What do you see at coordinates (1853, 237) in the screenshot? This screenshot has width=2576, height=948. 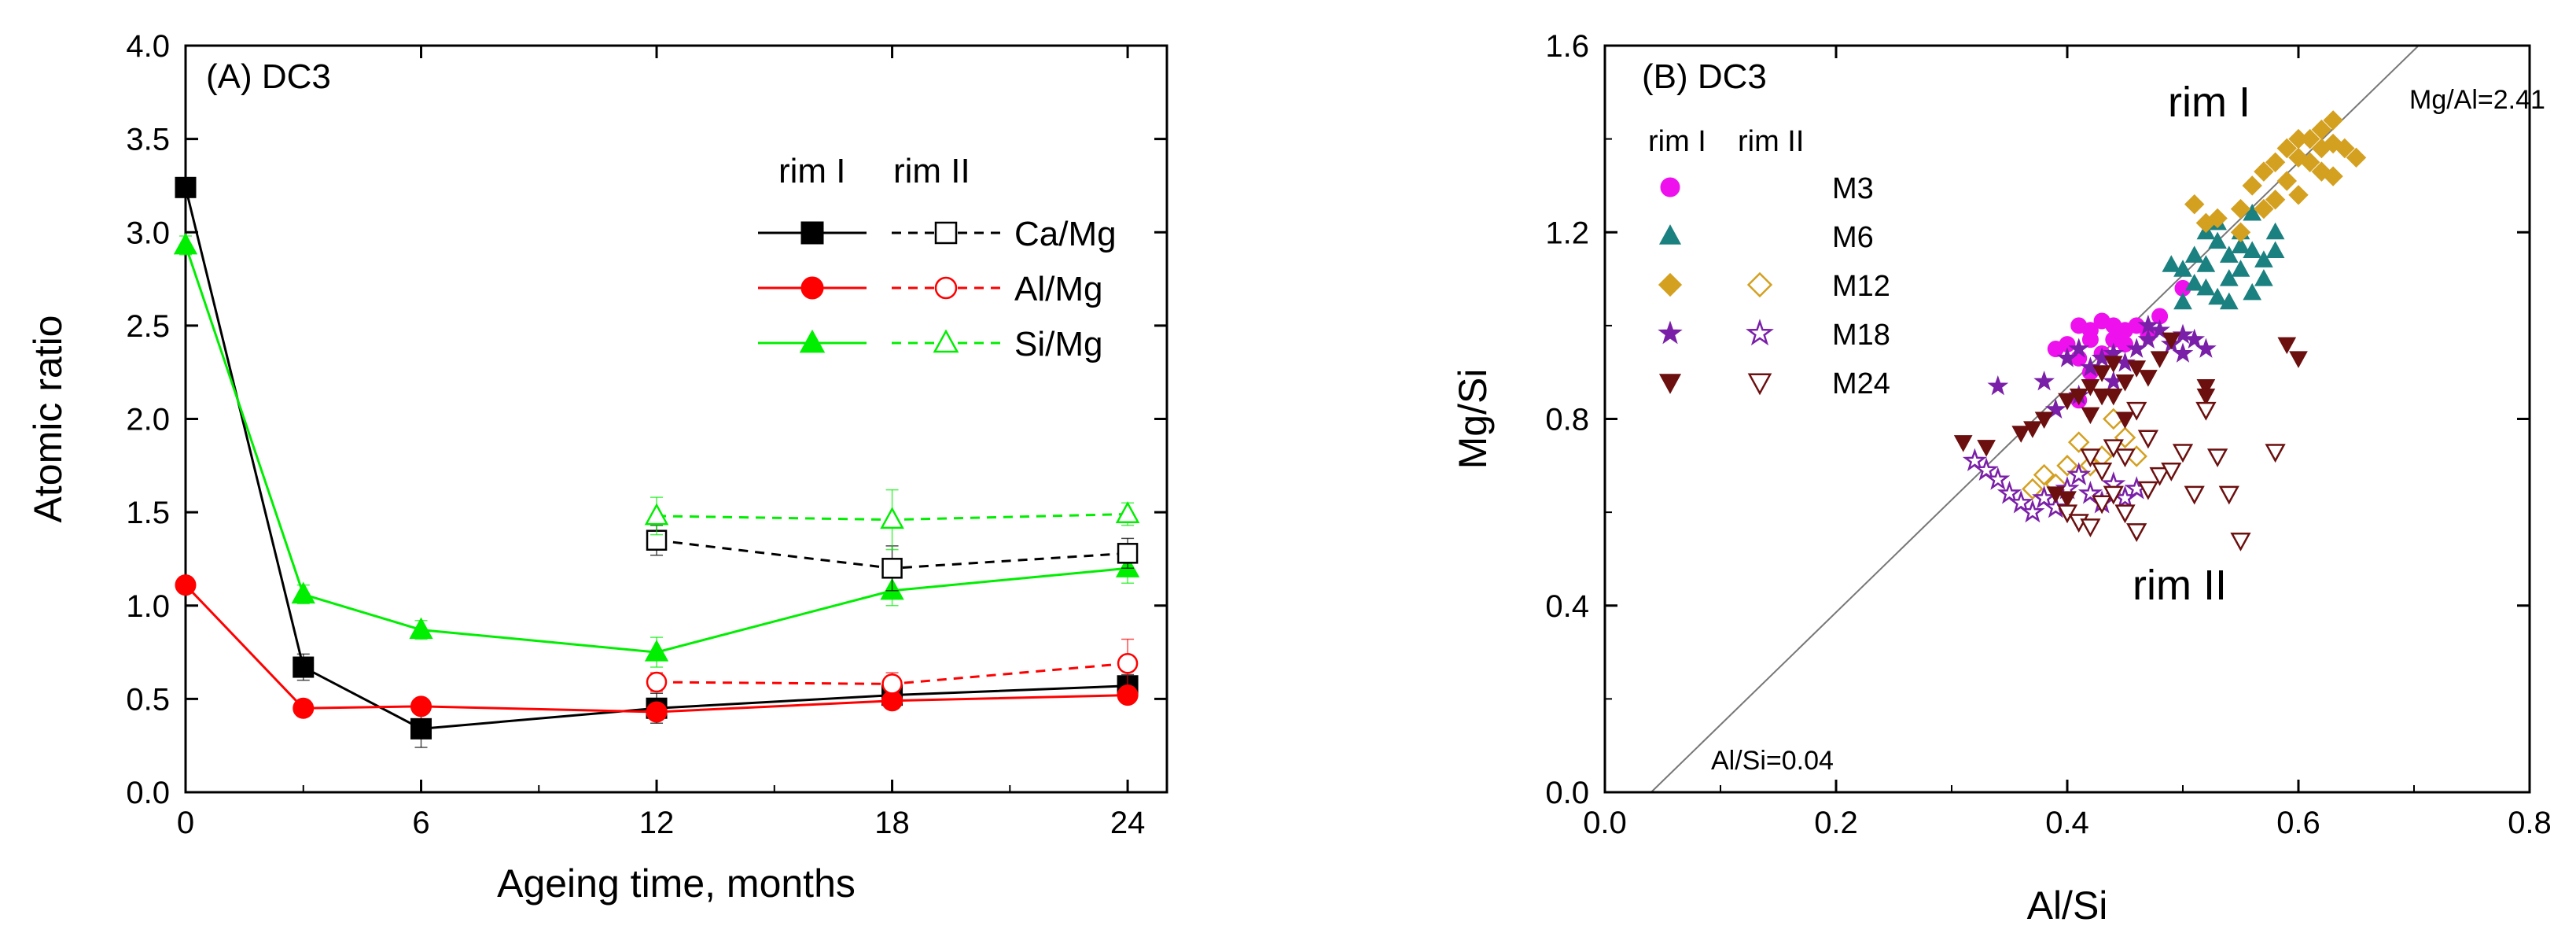 I see `legend-label: M6` at bounding box center [1853, 237].